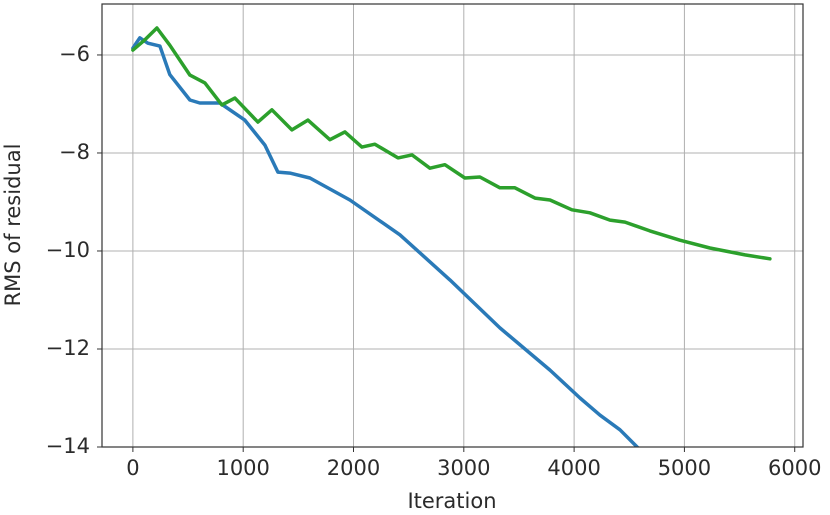 This screenshot has width=830, height=515. I want to click on y-tick-label: −8, so click(74, 152).